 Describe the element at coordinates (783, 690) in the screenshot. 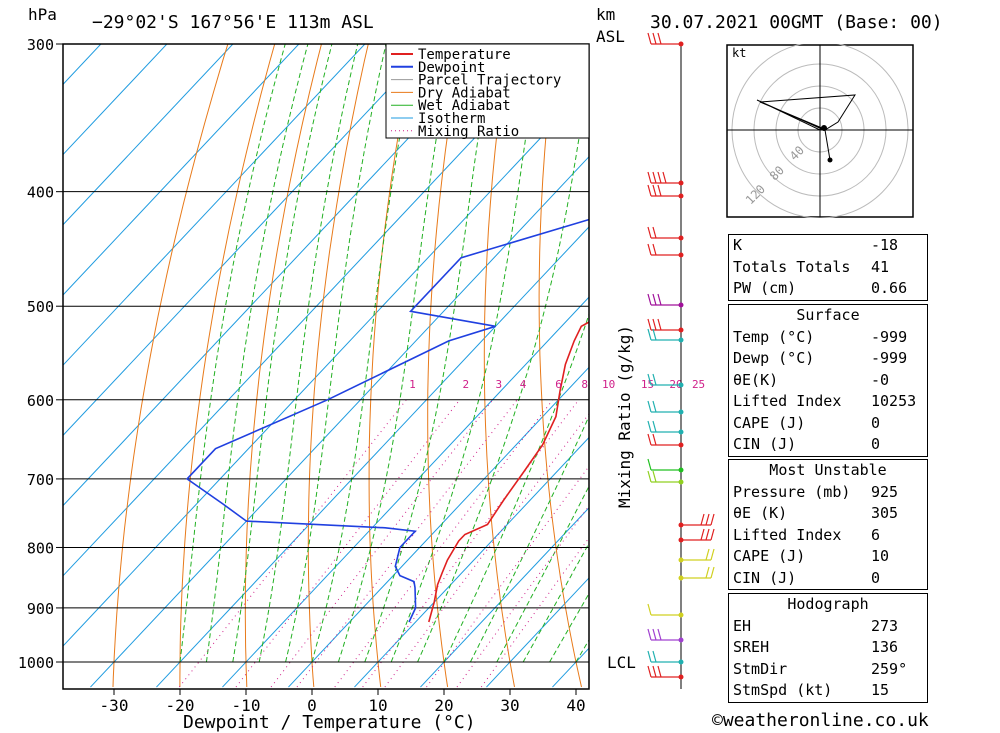

I see `stmspd-label: StmSpd (kt)` at that location.